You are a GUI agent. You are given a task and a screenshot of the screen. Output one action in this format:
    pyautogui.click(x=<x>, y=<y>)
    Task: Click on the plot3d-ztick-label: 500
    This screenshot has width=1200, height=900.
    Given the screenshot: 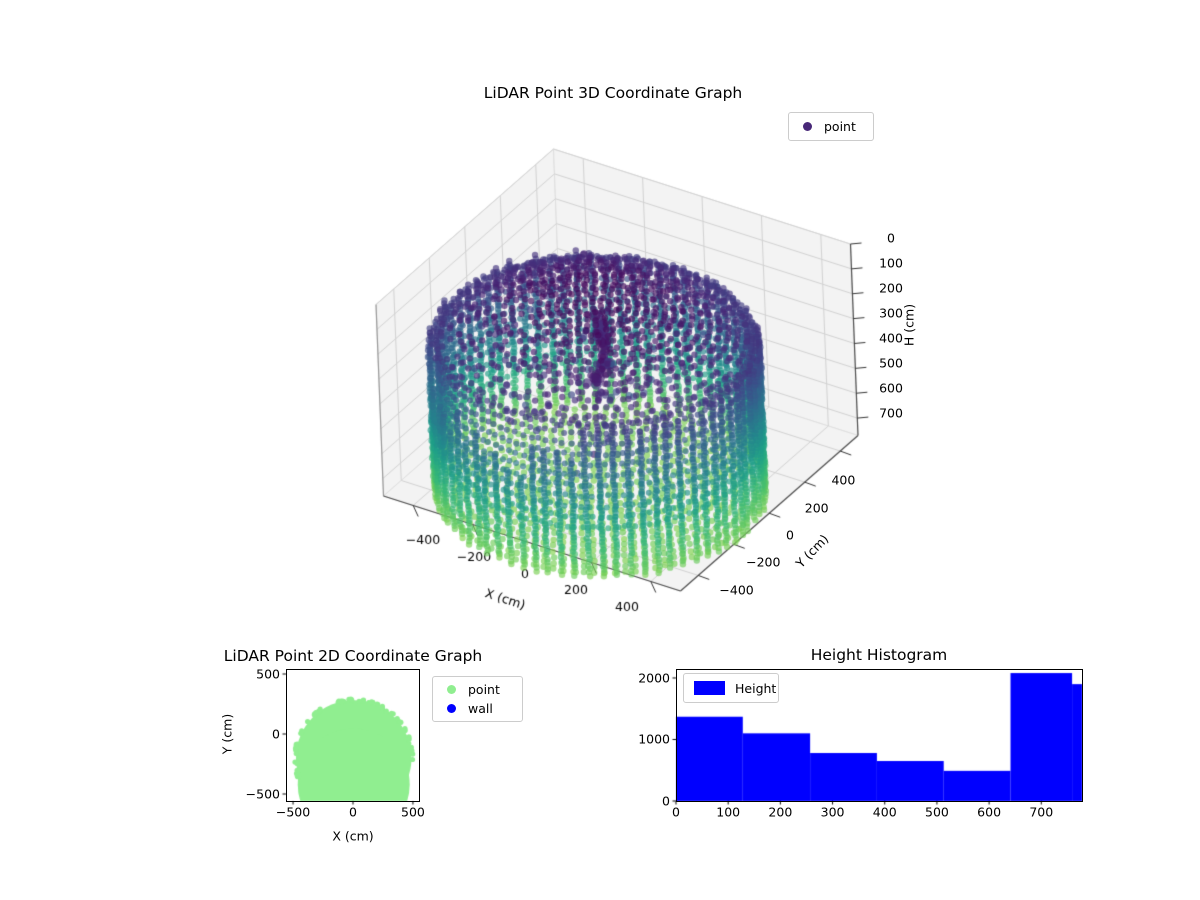 What is the action you would take?
    pyautogui.click(x=891, y=363)
    